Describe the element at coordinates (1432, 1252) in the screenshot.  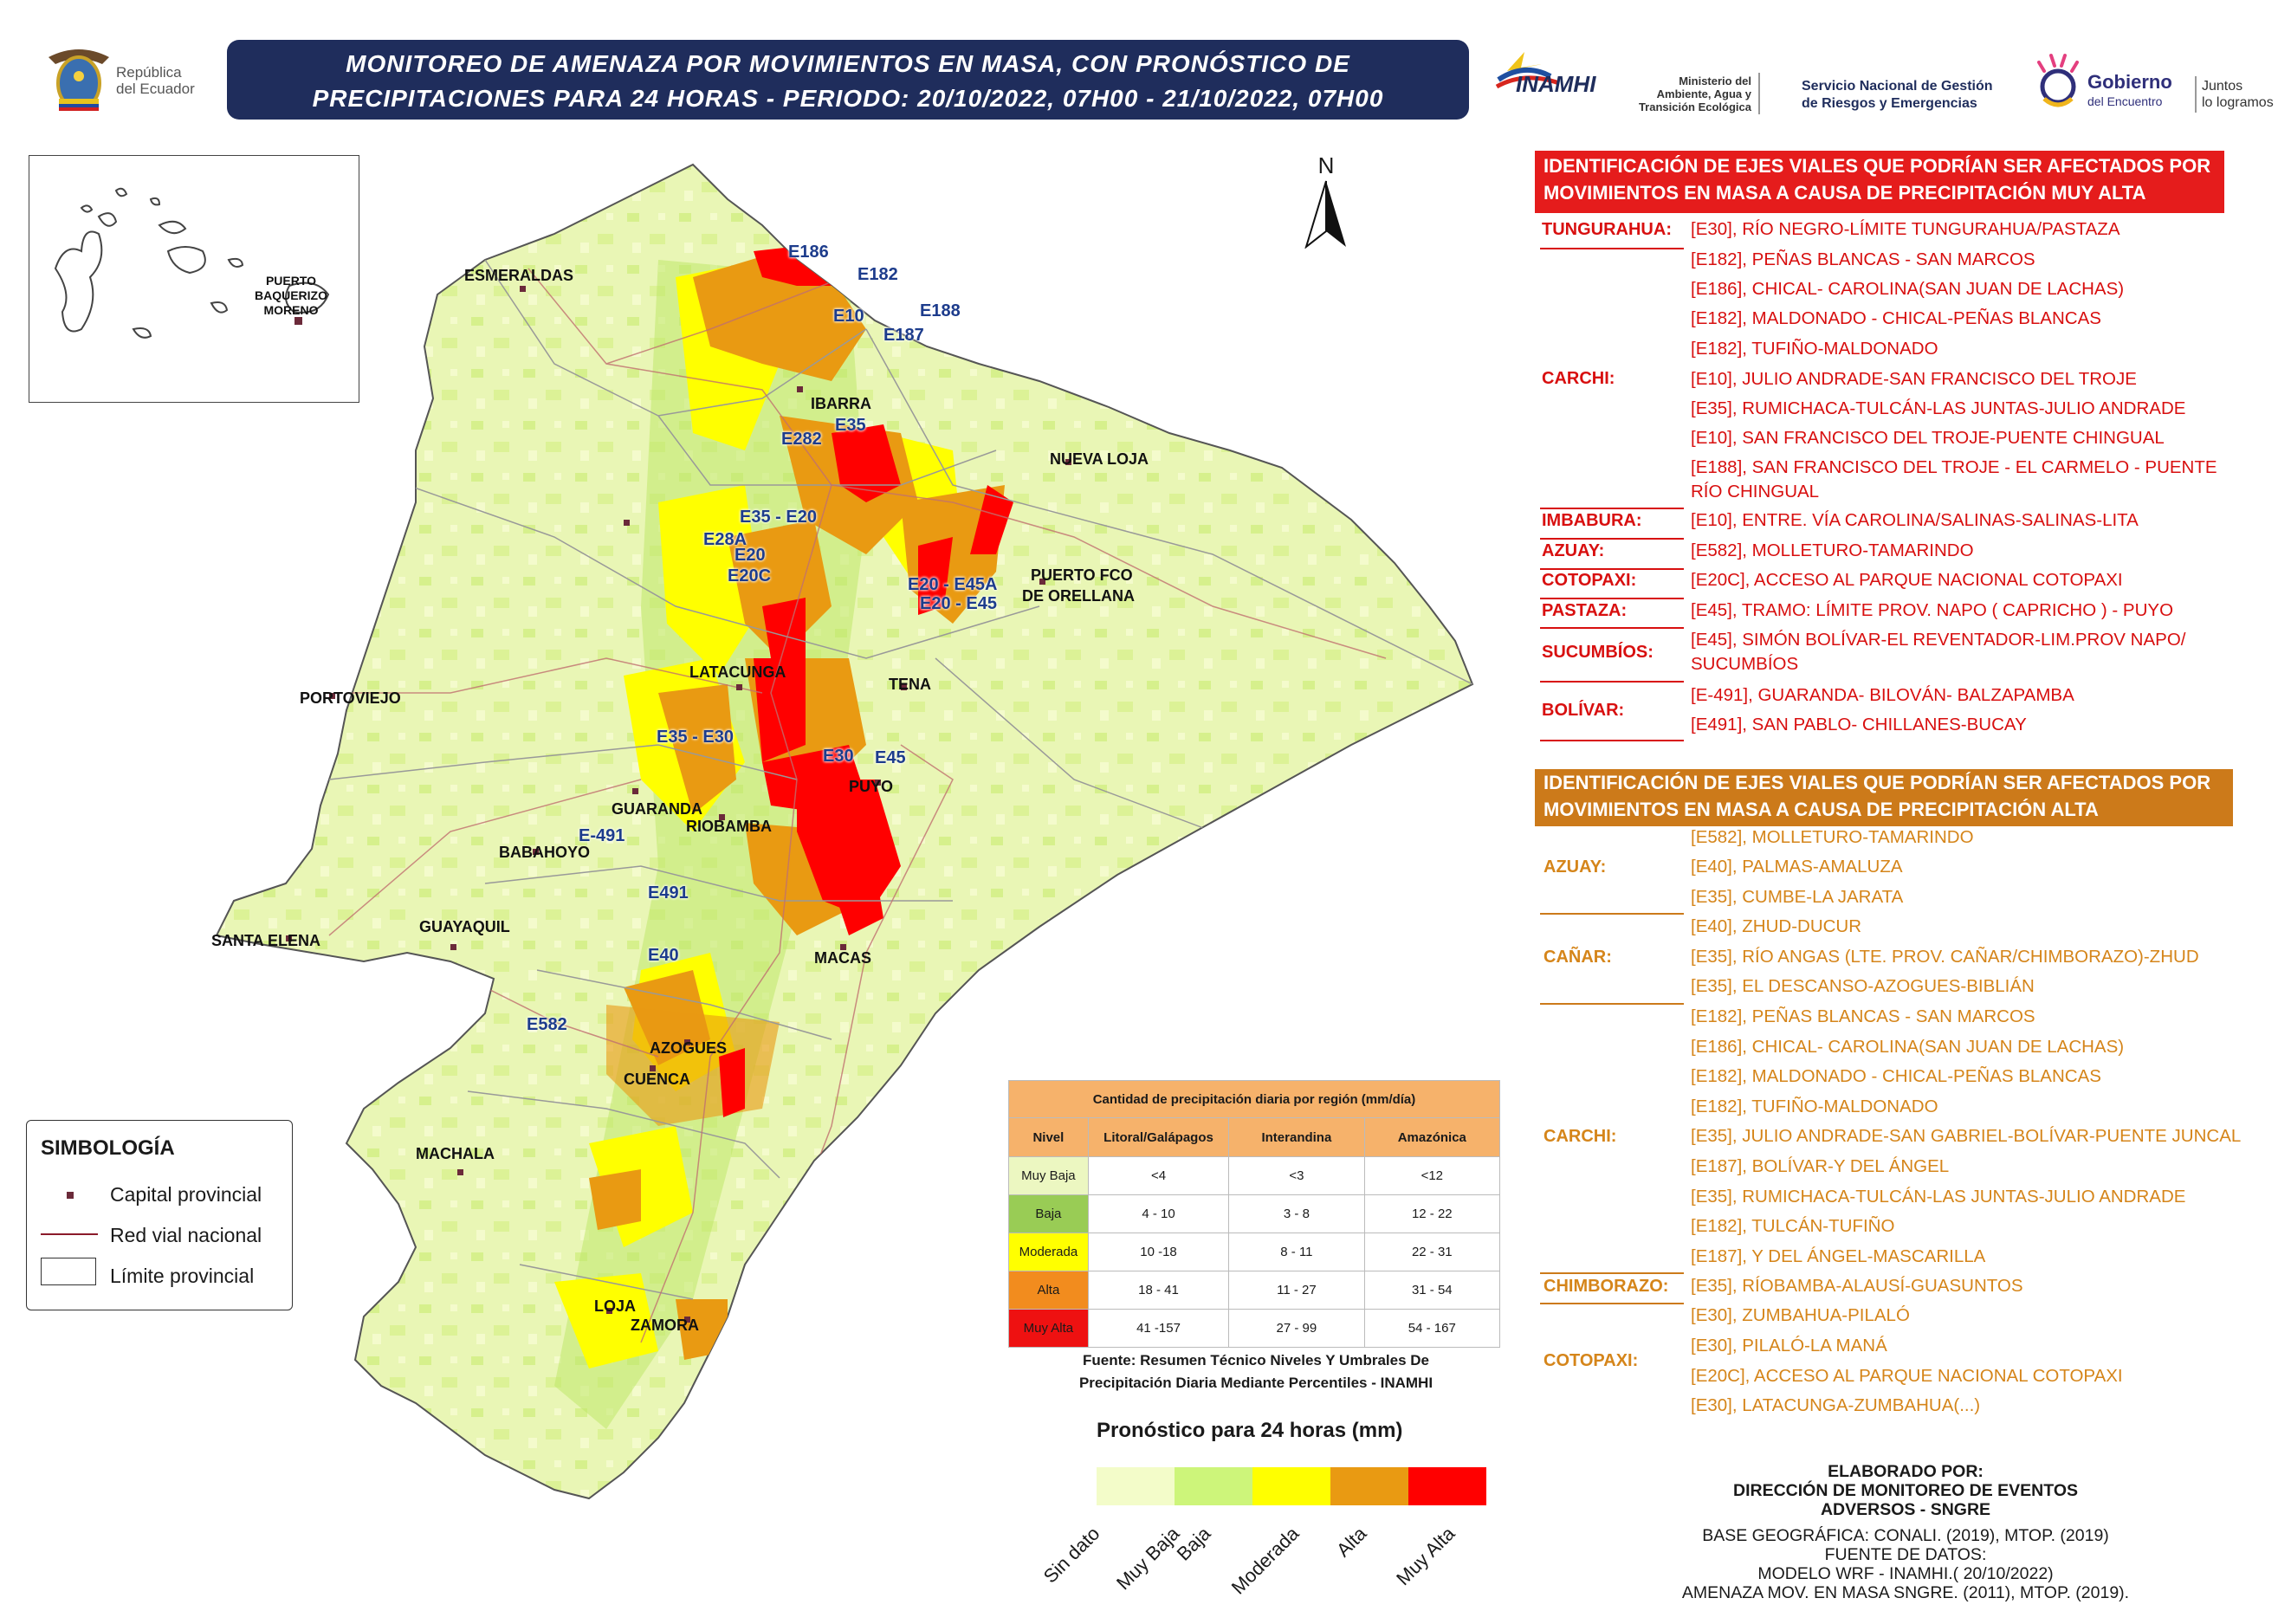
I see `value-cell: 22 - 31` at that location.